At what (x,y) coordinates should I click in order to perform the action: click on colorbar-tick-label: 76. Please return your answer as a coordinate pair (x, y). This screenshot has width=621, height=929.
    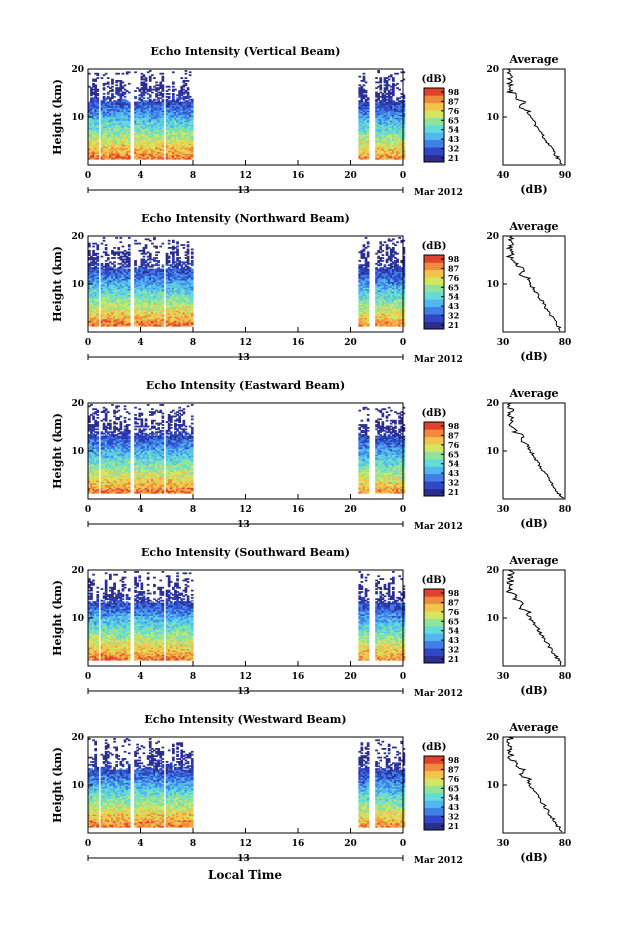
    Looking at the image, I should click on (454, 111).